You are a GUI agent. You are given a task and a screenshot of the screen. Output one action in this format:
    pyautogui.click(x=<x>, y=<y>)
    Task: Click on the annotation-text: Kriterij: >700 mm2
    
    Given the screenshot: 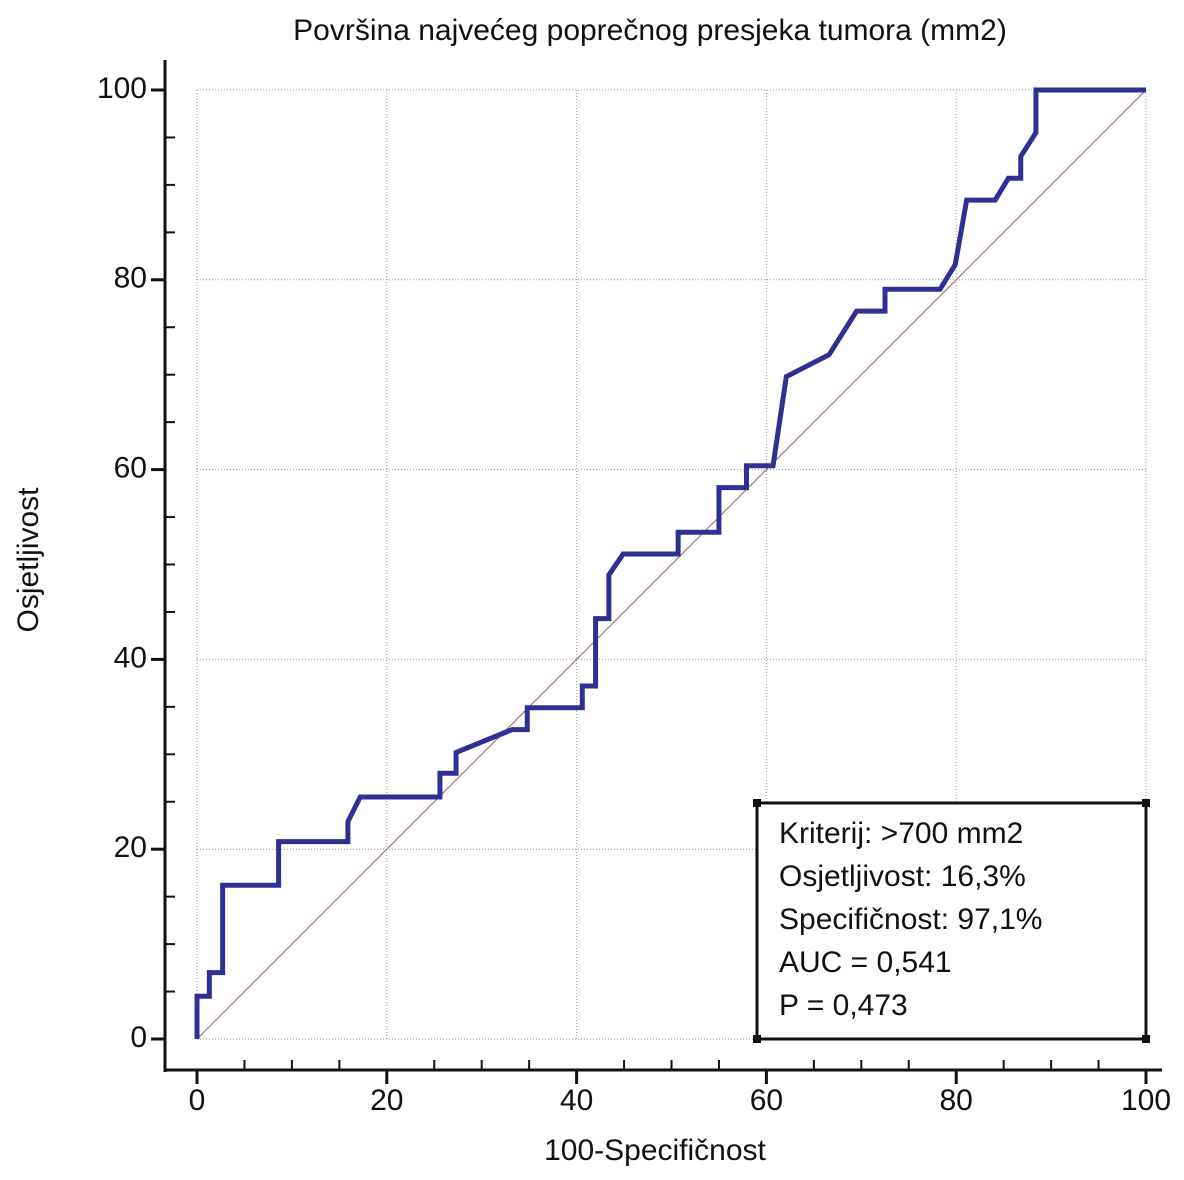 What is the action you would take?
    pyautogui.click(x=901, y=833)
    